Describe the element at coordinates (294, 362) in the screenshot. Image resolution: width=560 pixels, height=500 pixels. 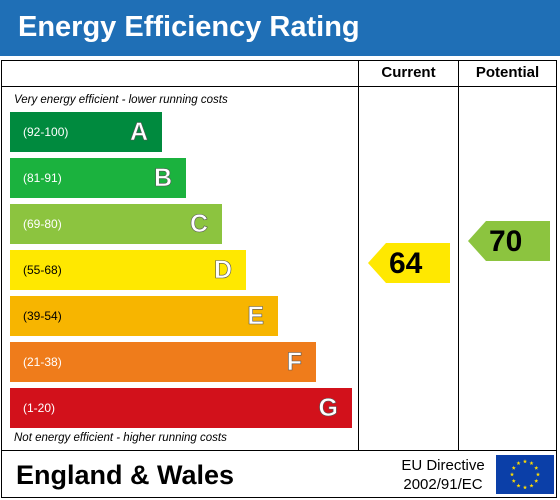
I see `band-f-letter: F` at that location.